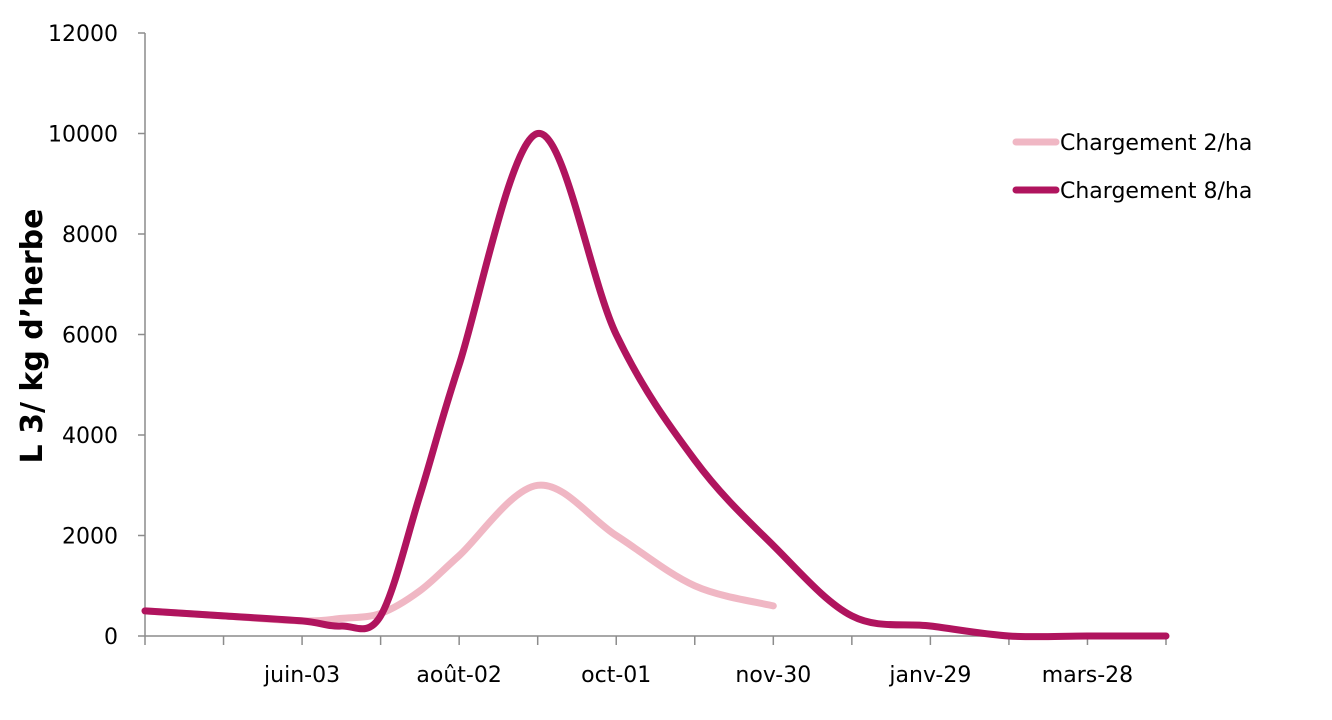 This screenshot has width=1332, height=720. What do you see at coordinates (90, 336) in the screenshot?
I see `y-tick-label: 6000` at bounding box center [90, 336].